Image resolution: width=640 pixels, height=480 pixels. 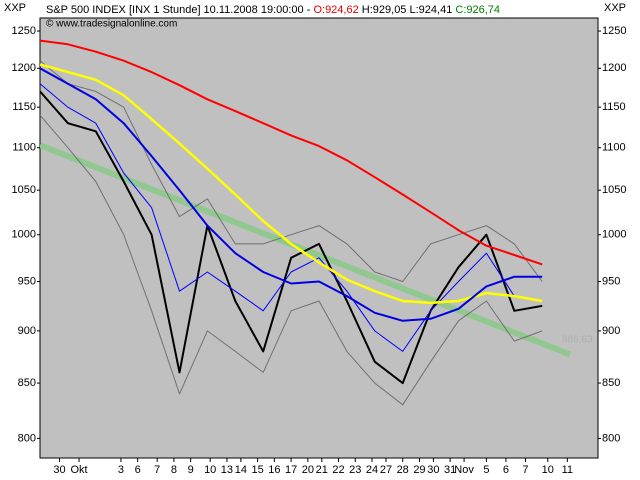 I want to click on x-tick-label: 9, so click(x=191, y=470).